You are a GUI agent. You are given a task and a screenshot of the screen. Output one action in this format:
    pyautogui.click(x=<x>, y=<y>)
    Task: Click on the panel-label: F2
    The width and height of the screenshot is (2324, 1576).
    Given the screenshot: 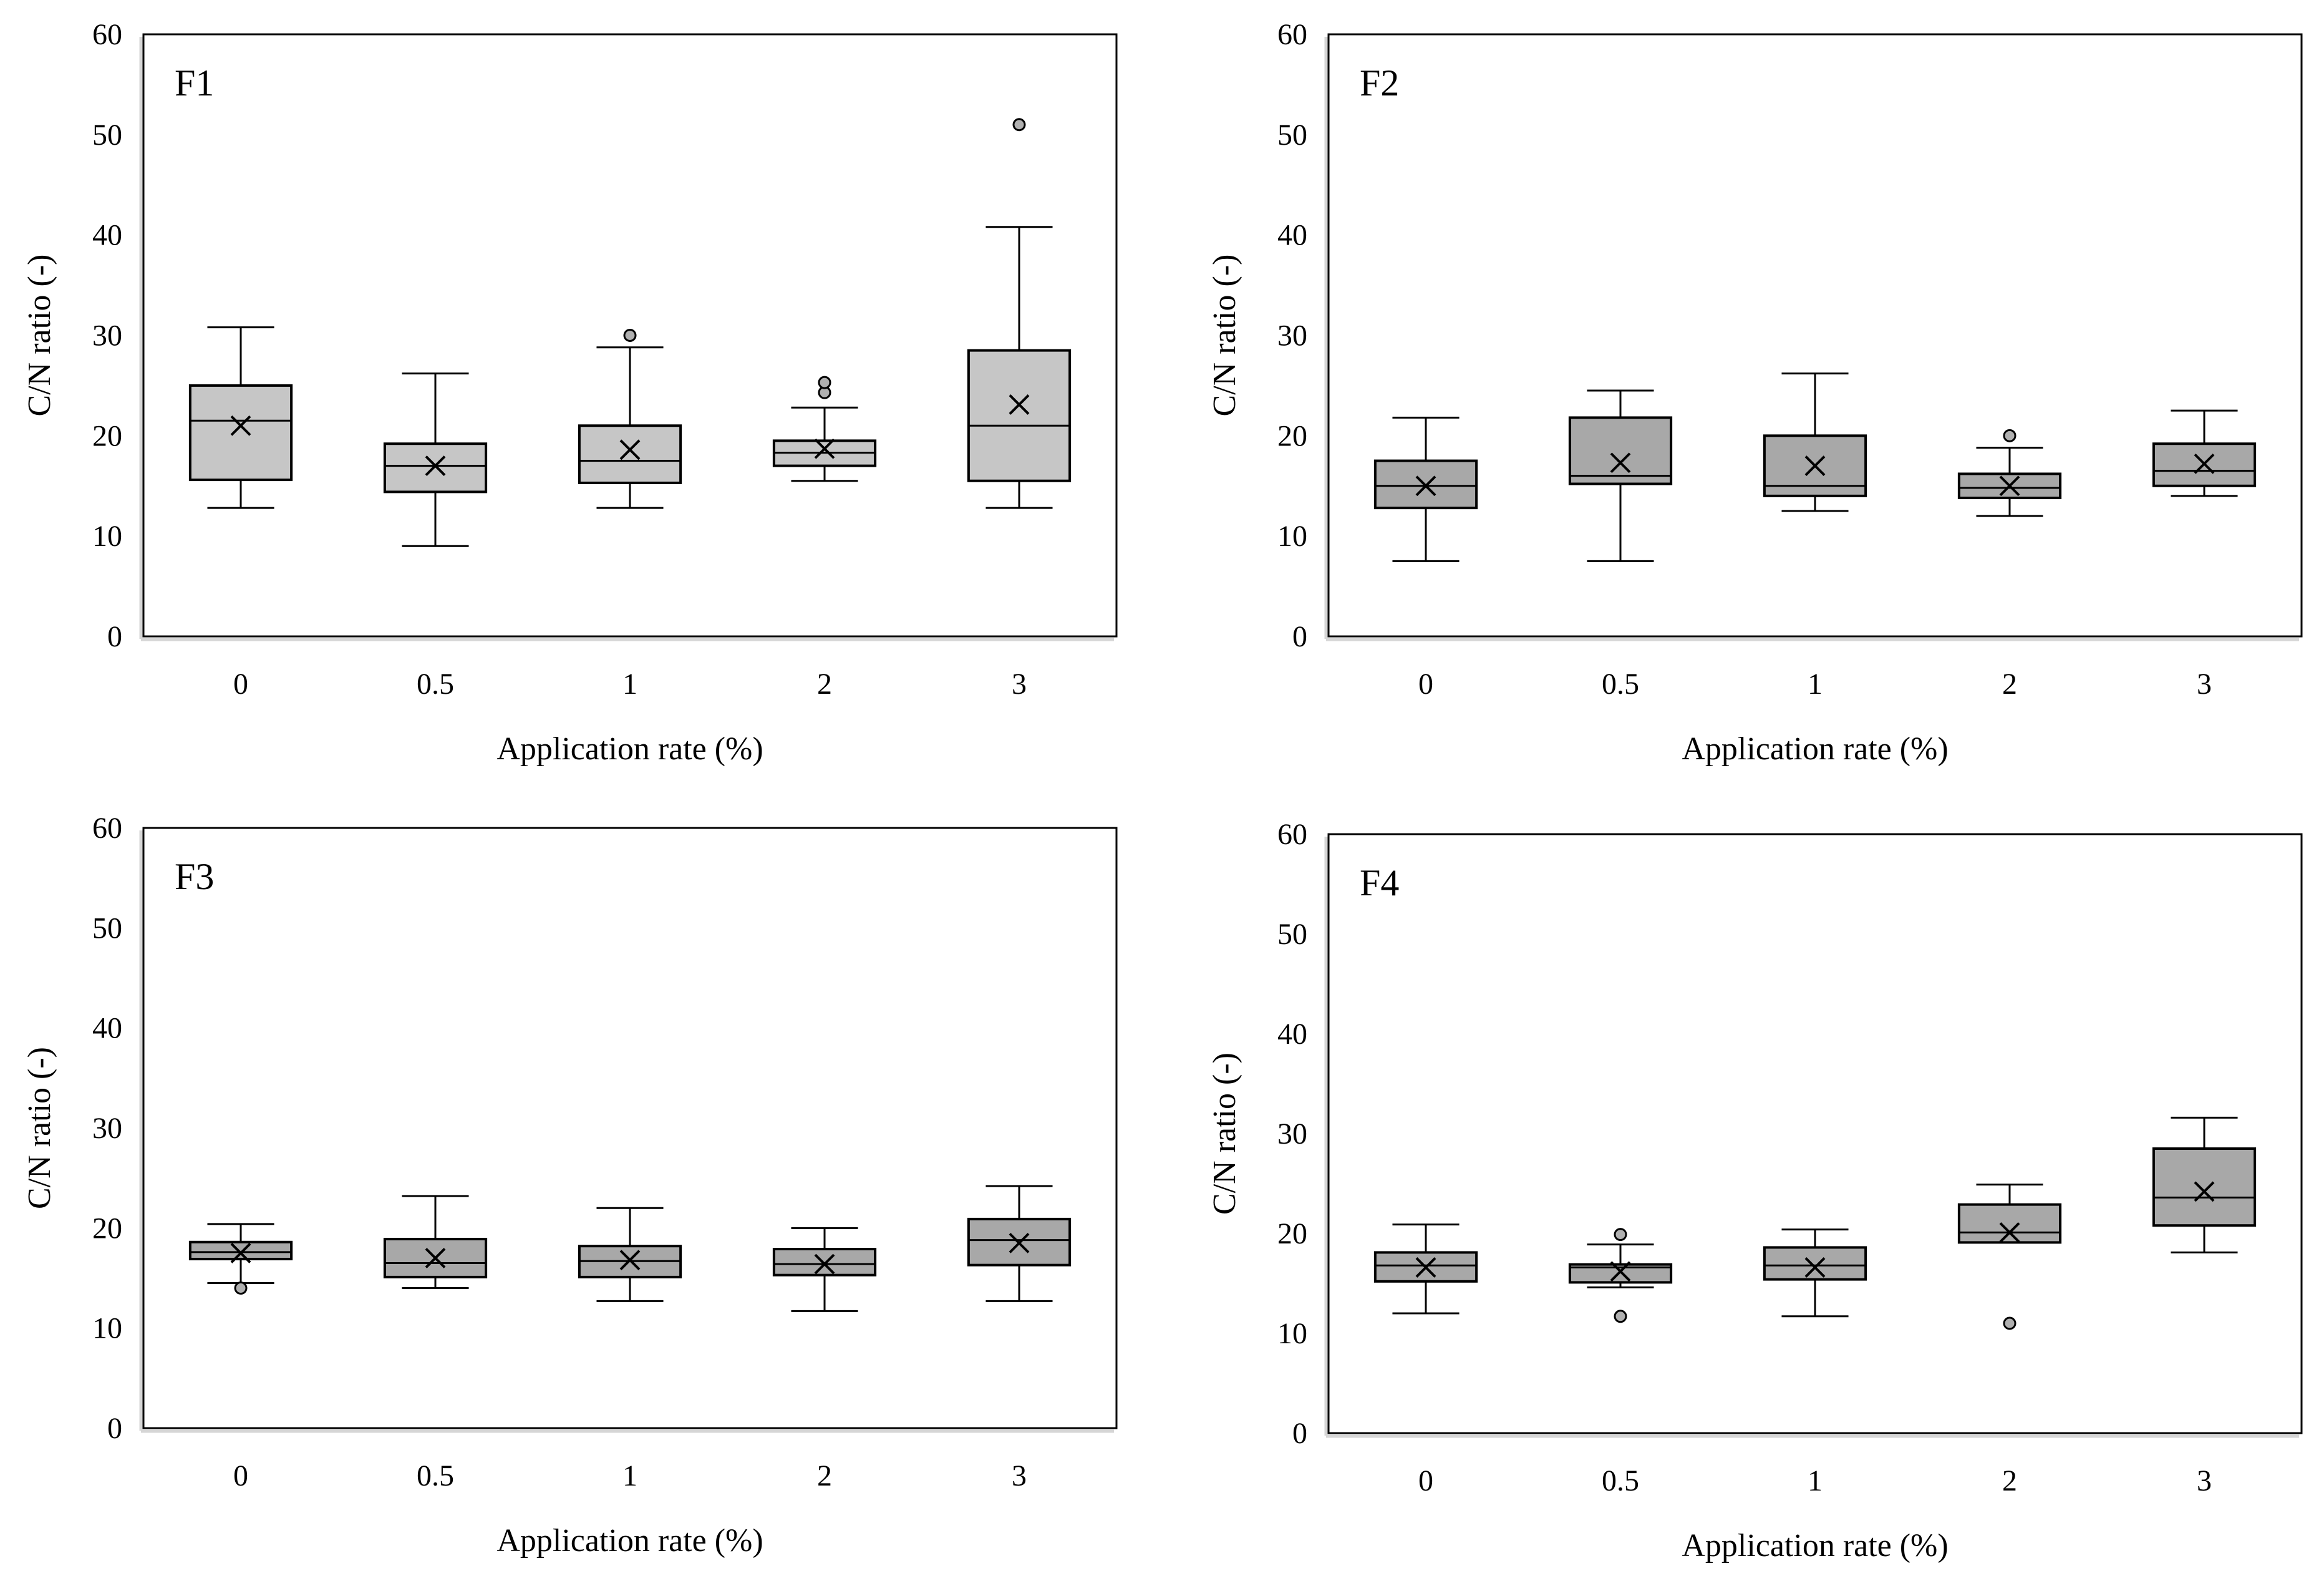 What is the action you would take?
    pyautogui.click(x=1379, y=83)
    